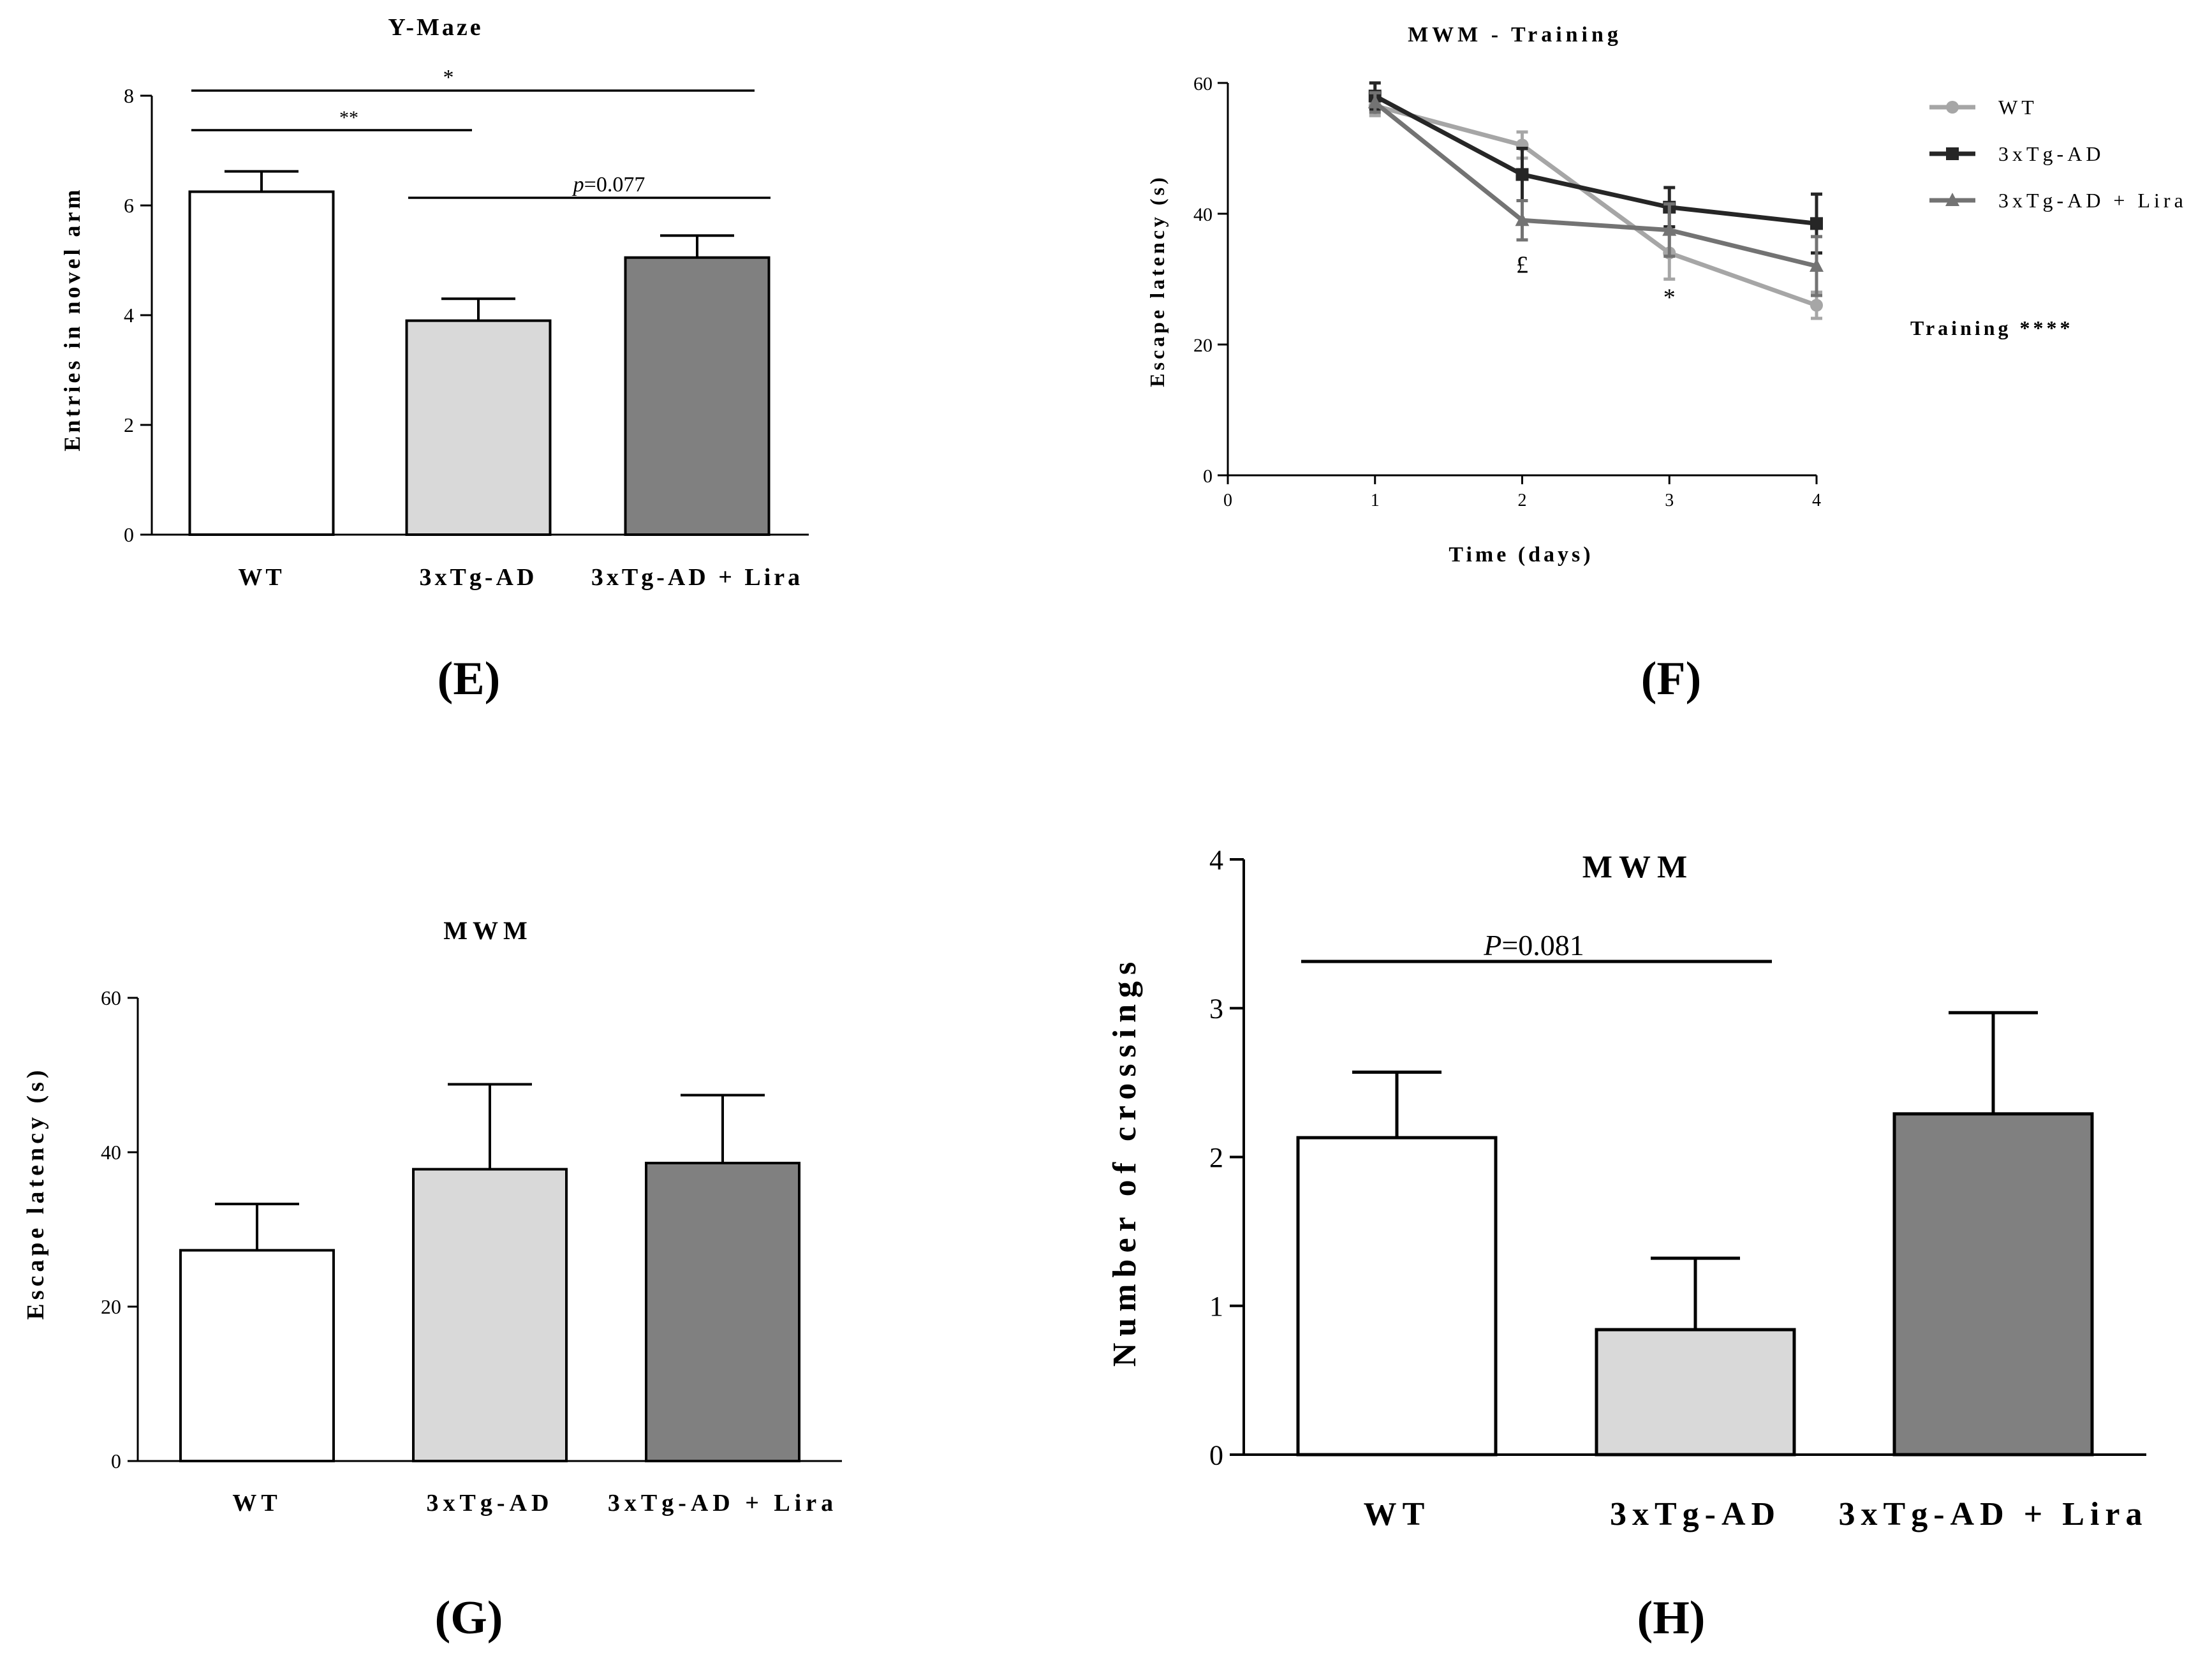 This screenshot has width=2212, height=1662. Describe the element at coordinates (1125, 1161) in the screenshot. I see `panel-h-y-axis-label: Number of crossings` at that location.